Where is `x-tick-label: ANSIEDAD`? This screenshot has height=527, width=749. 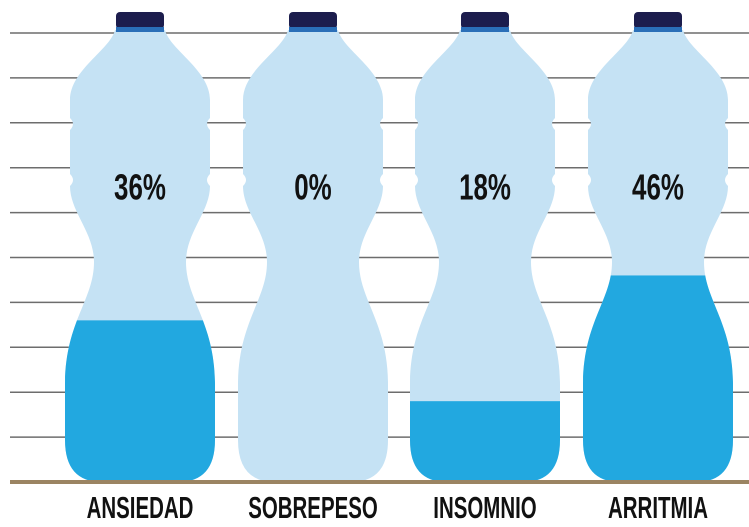 x-tick-label: ANSIEDAD is located at coordinates (140, 507).